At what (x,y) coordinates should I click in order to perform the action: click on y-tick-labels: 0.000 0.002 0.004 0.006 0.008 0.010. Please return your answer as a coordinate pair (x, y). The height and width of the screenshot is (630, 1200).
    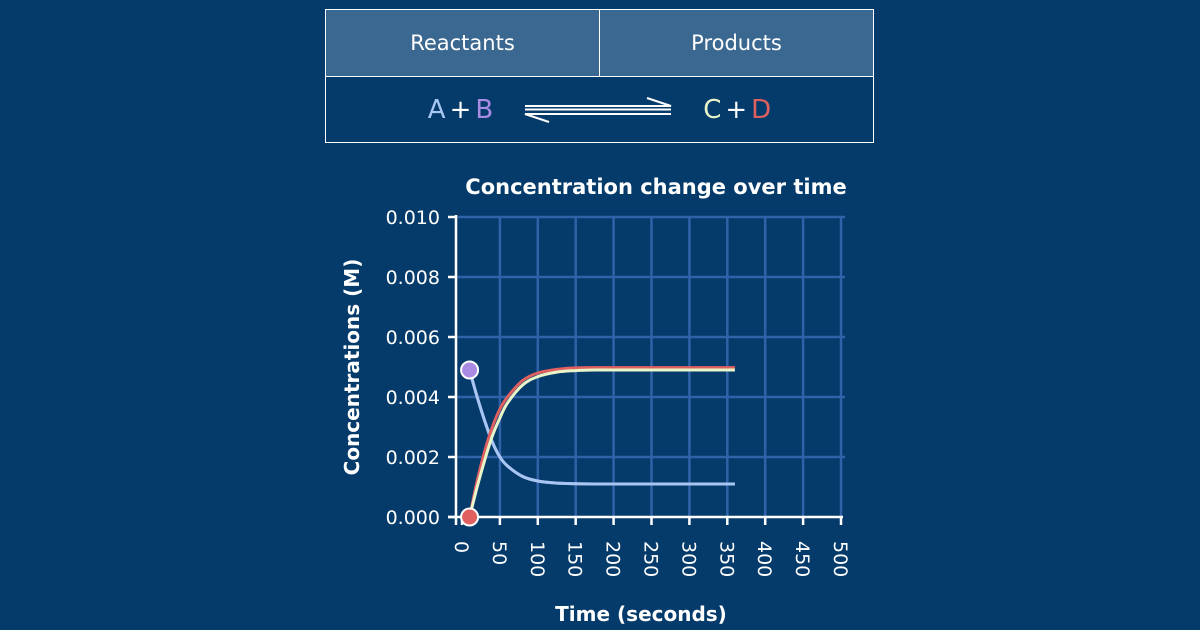
    Looking at the image, I should click on (413, 368).